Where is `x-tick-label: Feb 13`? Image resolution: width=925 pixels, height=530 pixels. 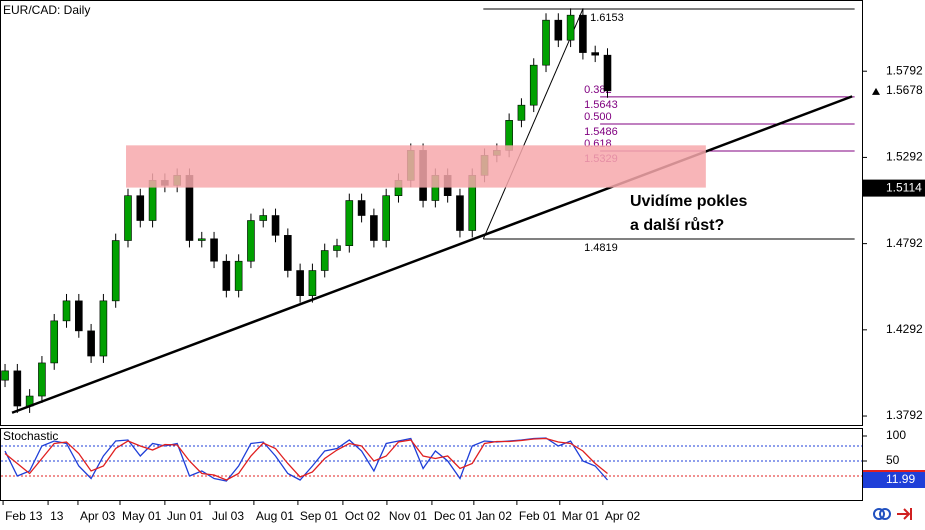 x-tick-label: Feb 13 is located at coordinates (24, 516).